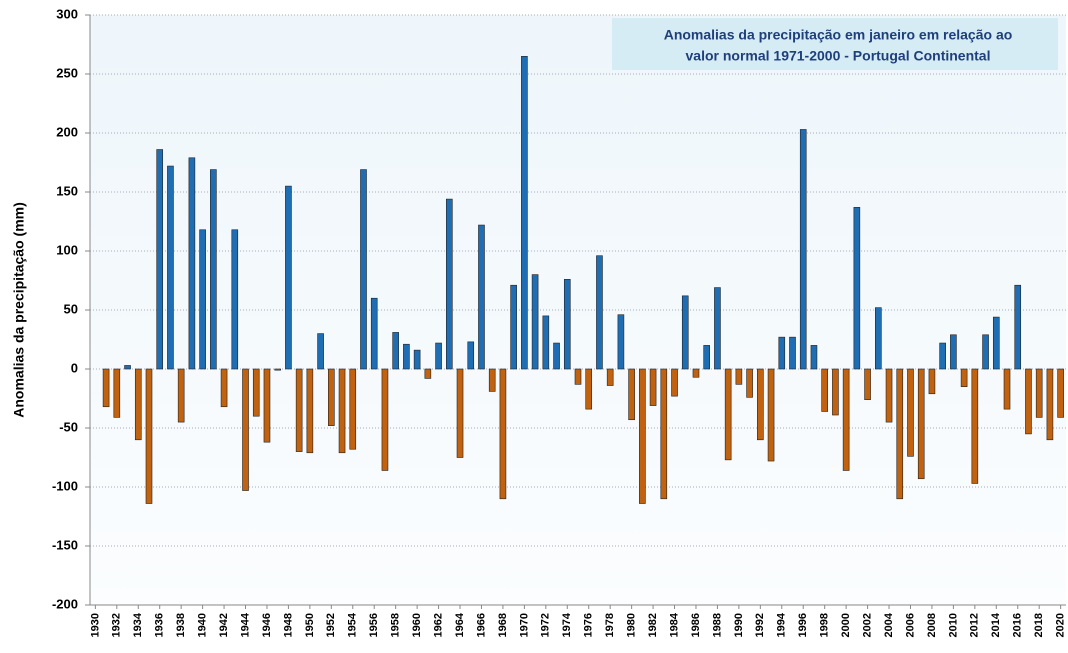  What do you see at coordinates (331, 625) in the screenshot?
I see `x-tick-label: 1952` at bounding box center [331, 625].